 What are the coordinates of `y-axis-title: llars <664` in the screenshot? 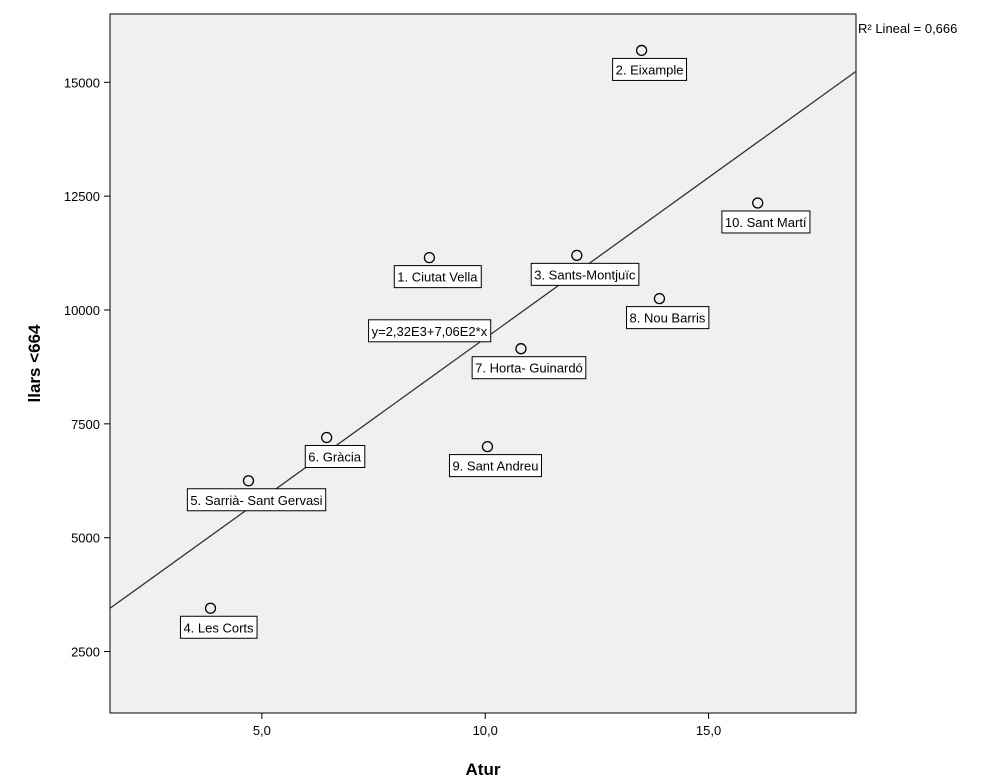 It's located at (34, 363).